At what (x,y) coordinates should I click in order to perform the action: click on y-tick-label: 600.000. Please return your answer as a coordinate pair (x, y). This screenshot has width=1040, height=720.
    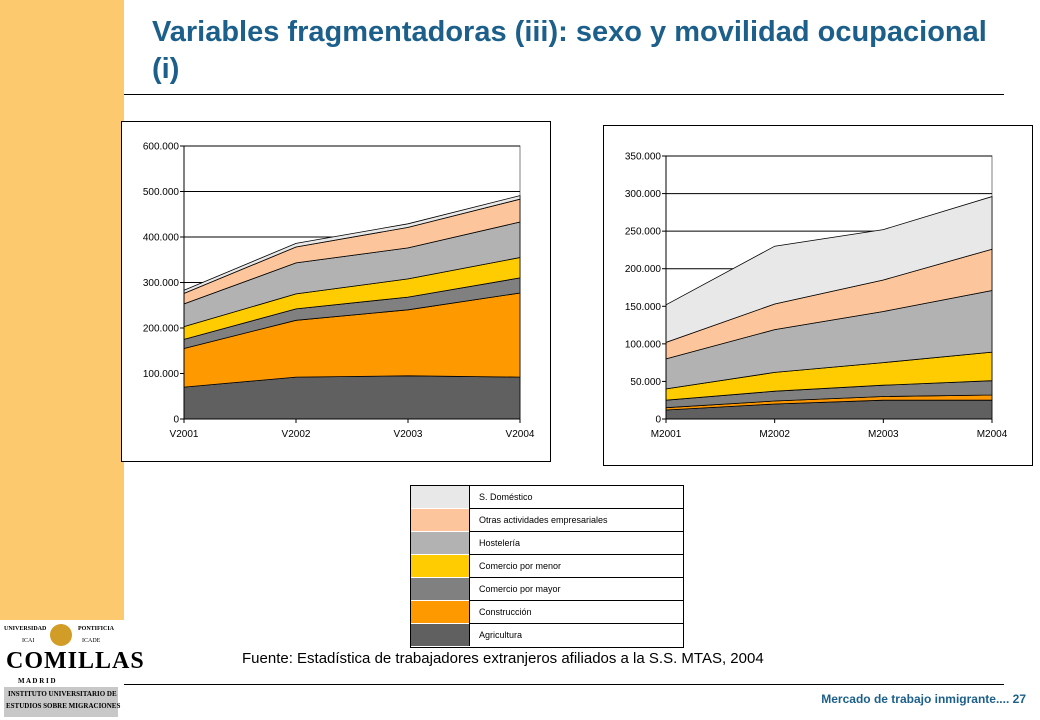
    Looking at the image, I should click on (161, 147).